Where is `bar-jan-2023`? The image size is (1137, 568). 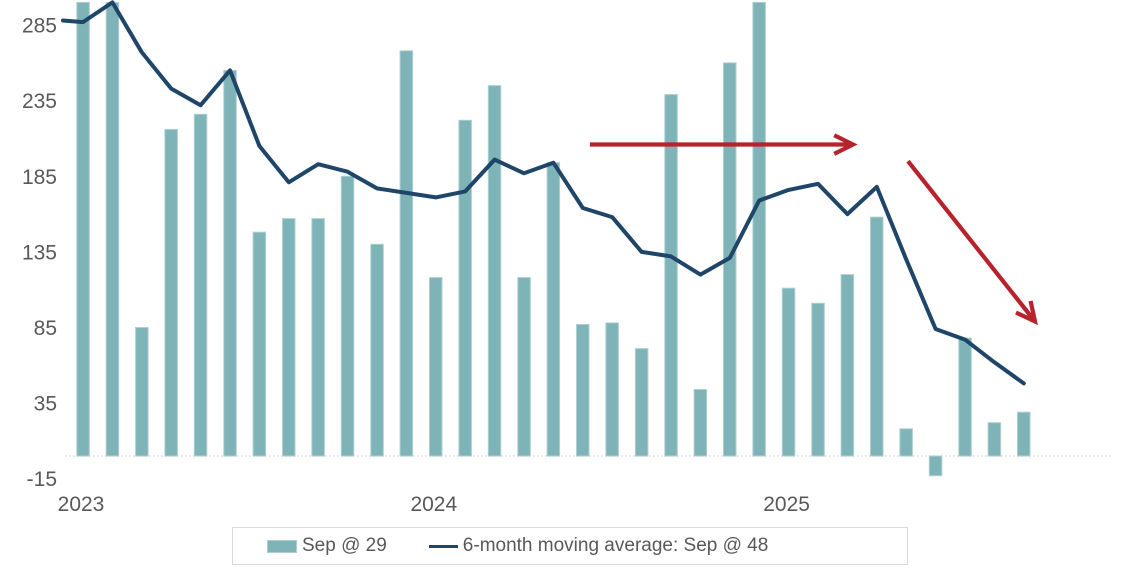 bar-jan-2023 is located at coordinates (83, 229).